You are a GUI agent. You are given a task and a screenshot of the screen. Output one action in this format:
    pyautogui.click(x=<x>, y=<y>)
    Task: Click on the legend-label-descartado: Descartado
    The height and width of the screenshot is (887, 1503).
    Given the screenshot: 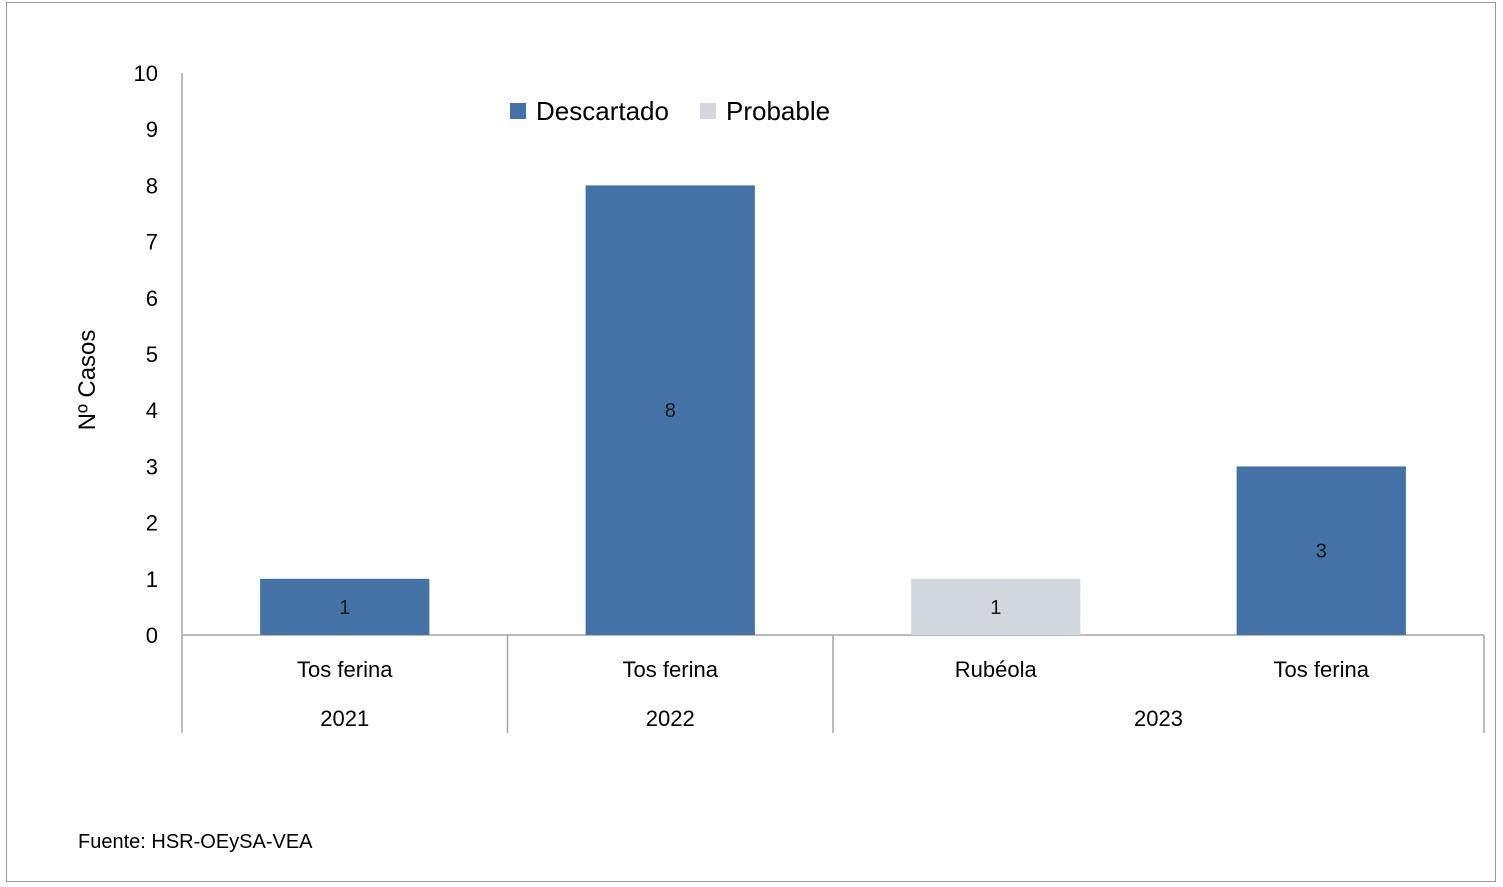 What is the action you would take?
    pyautogui.click(x=602, y=111)
    